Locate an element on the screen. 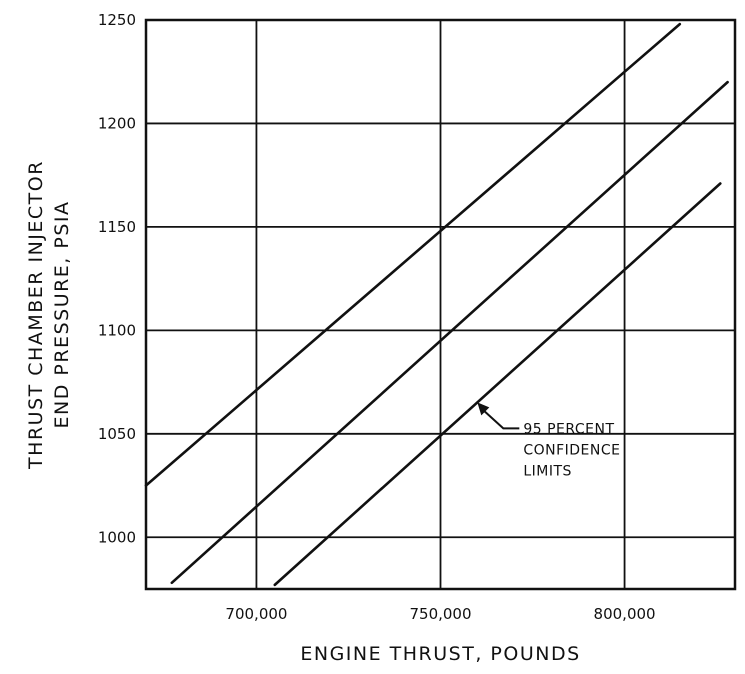 Image resolution: width=745 pixels, height=674 pixels. x-axis-title: ENGINE THRUST, POUNDS is located at coordinates (440, 654).